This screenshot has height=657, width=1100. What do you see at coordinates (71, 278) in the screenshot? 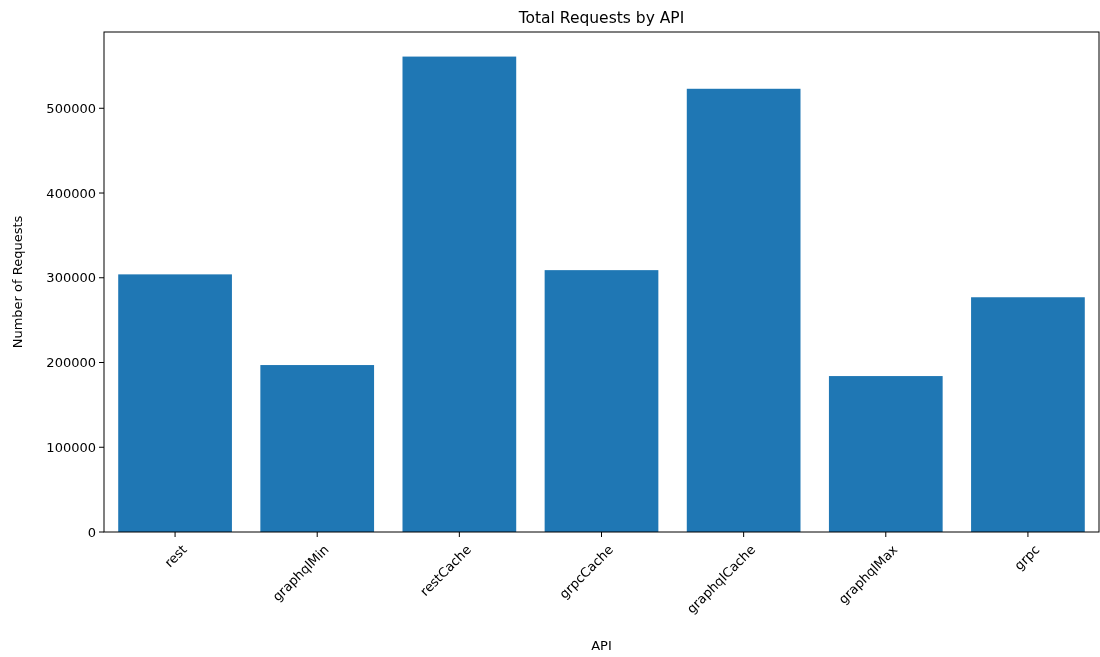
I see `y-tick-label: 300000` at bounding box center [71, 278].